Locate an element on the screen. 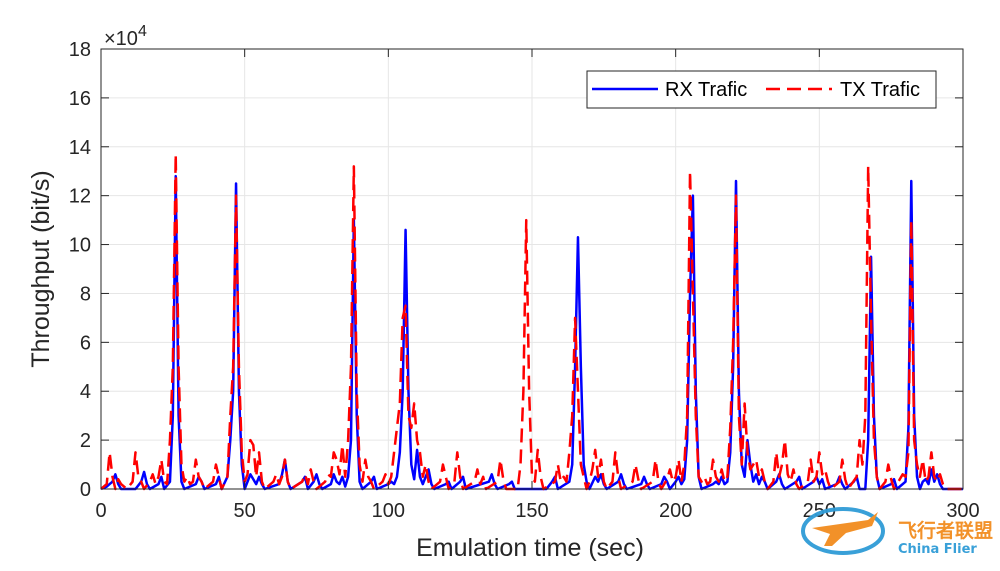 Image resolution: width=1000 pixels, height=571 pixels. y-tick-label-0: 0 is located at coordinates (85, 490).